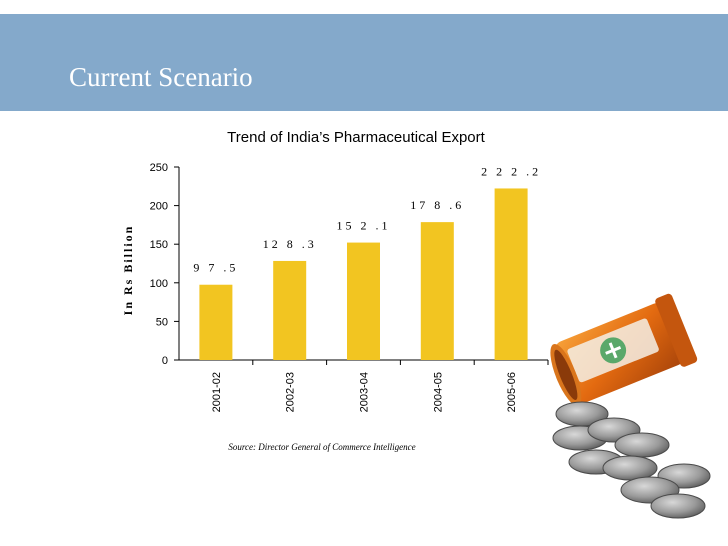 Image resolution: width=728 pixels, height=546 pixels. Describe the element at coordinates (438, 392) in the screenshot. I see `x-tick-label: 2004-05` at that location.